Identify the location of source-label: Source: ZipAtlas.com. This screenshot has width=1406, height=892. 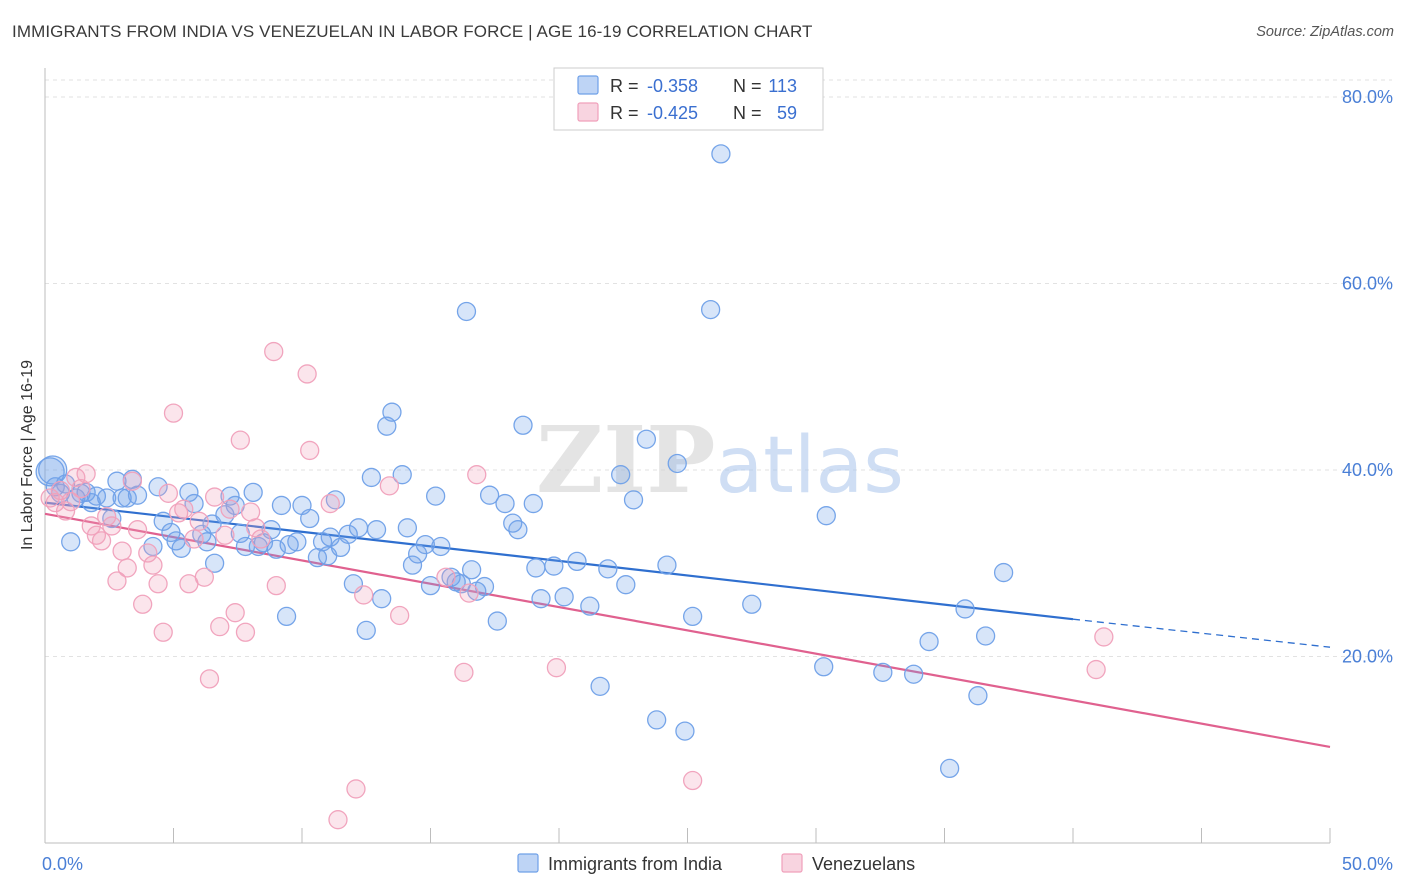
(1325, 32).